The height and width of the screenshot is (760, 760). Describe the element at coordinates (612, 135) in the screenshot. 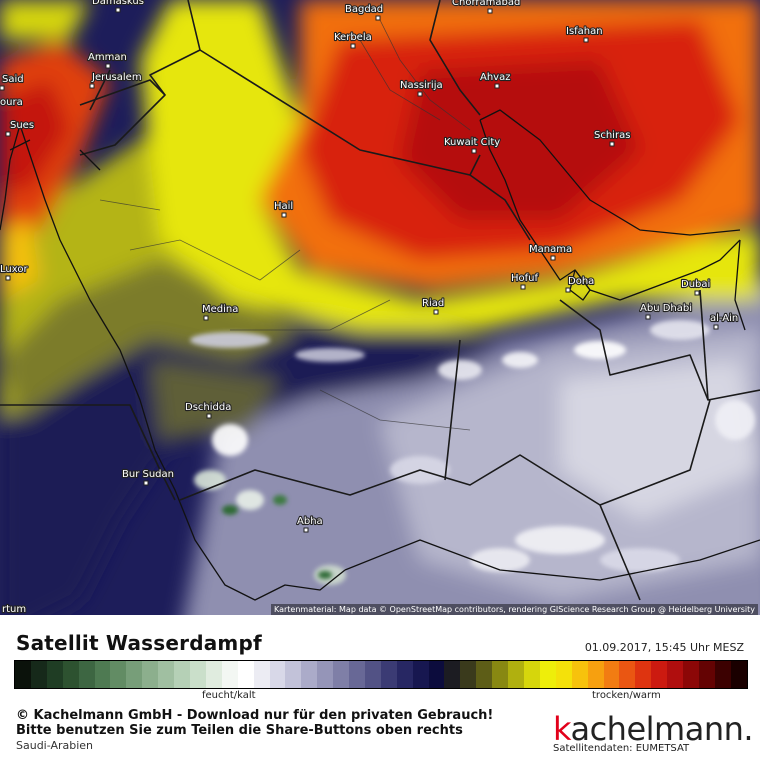

I see `city-label: Schiras` at that location.